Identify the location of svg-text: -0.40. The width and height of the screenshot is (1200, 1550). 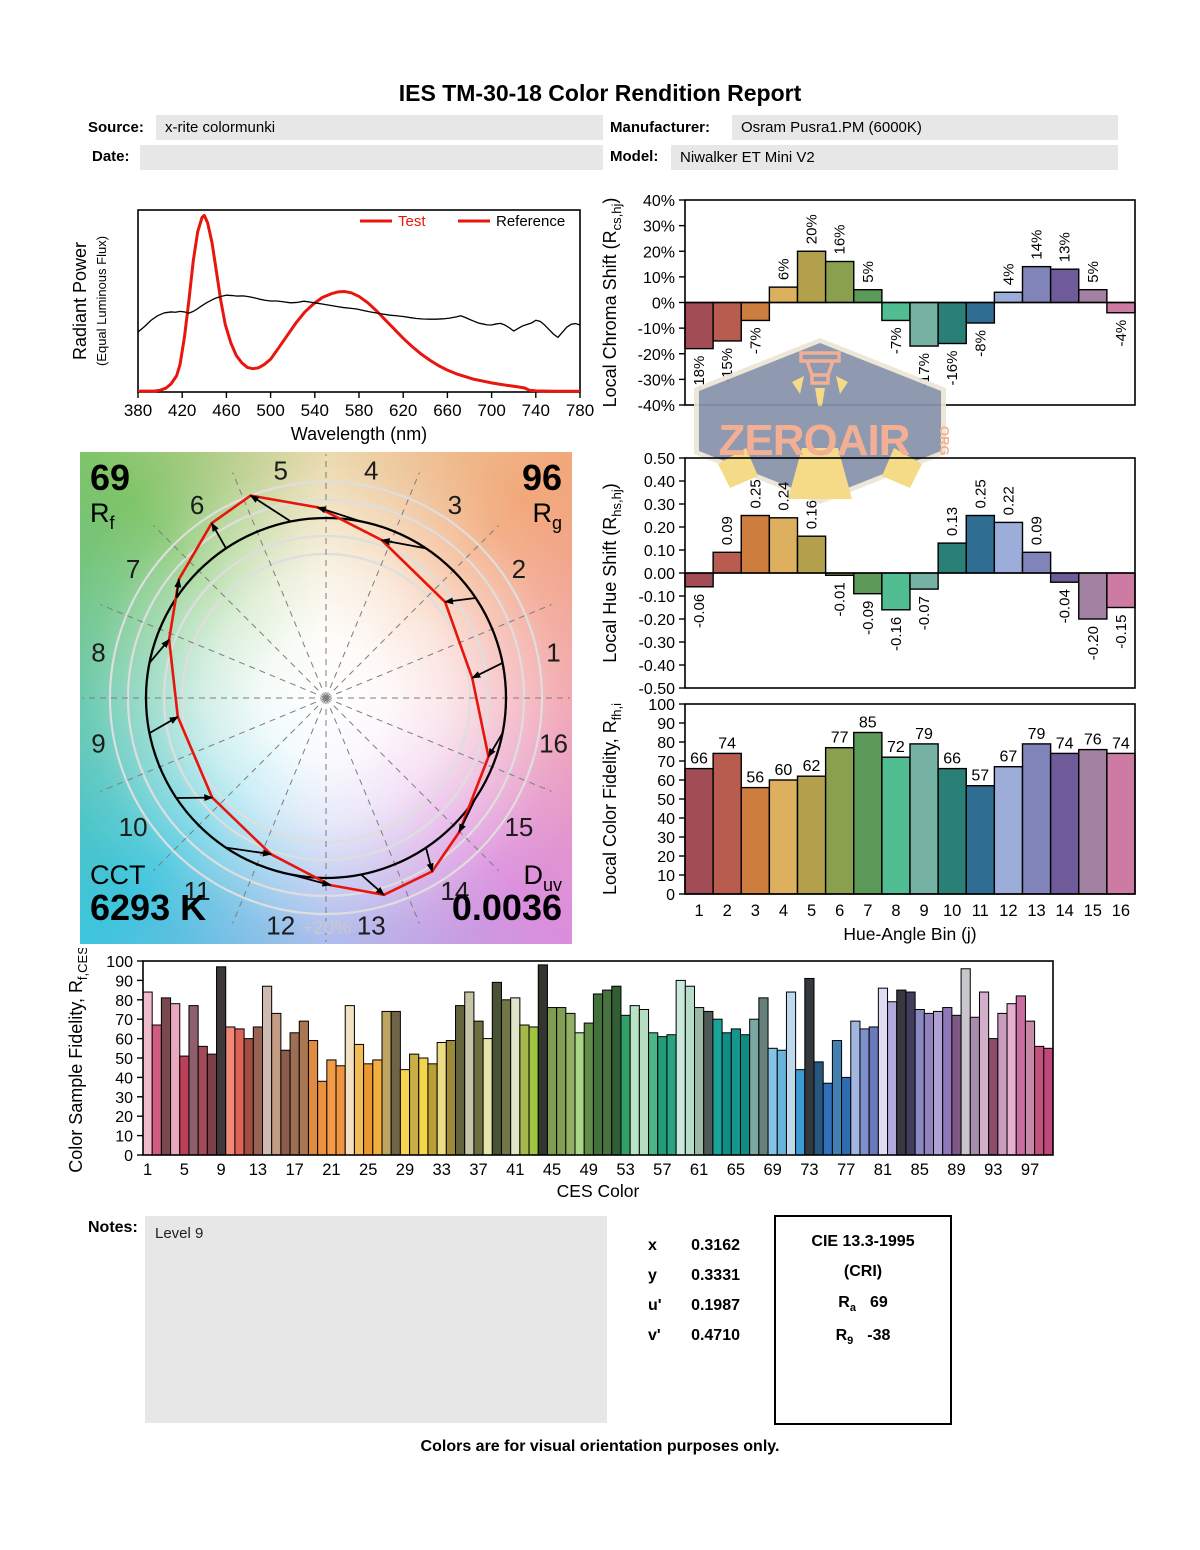
(657, 666).